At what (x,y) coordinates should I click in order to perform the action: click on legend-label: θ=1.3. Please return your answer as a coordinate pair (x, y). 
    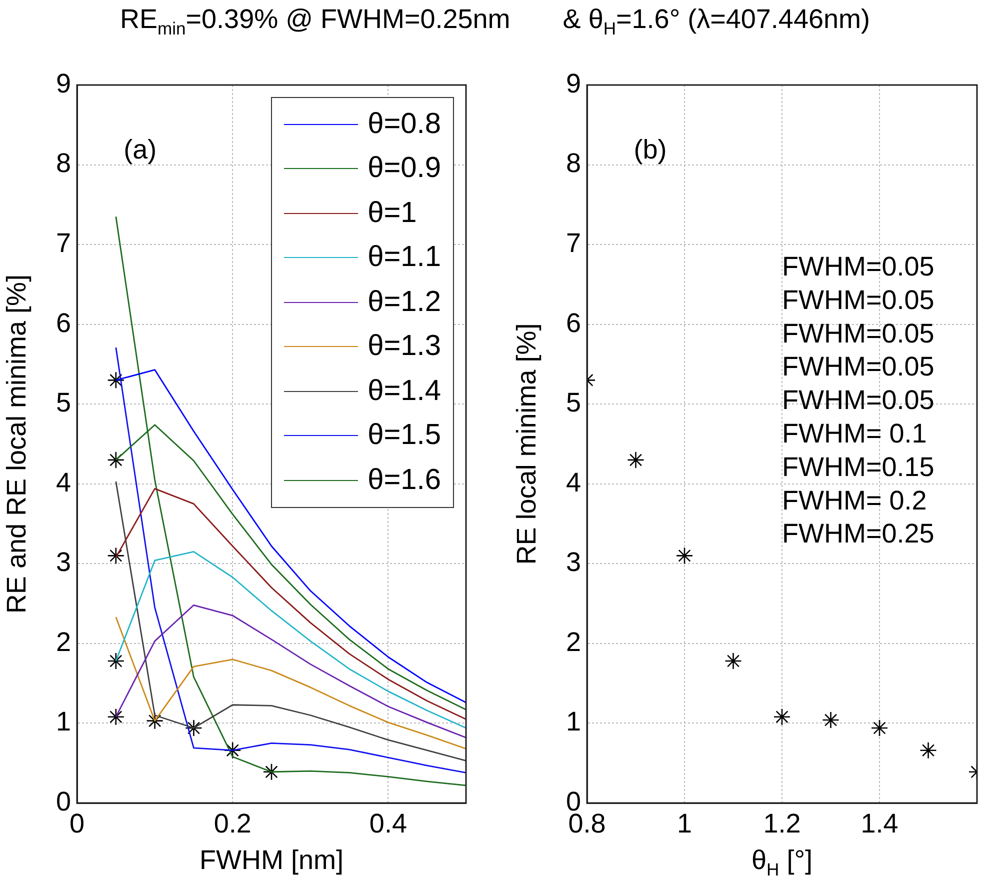
    Looking at the image, I should click on (404, 347).